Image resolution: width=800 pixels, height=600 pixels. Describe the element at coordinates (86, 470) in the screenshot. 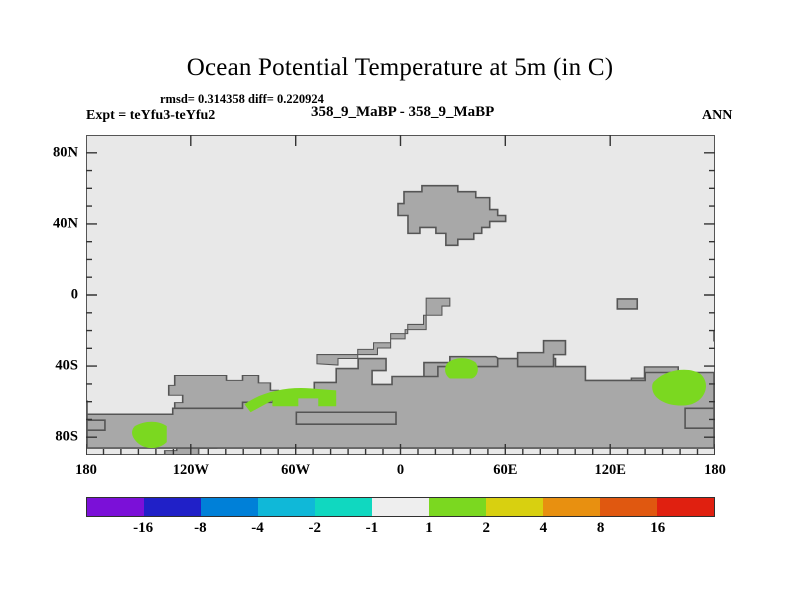

I see `xtick-180w: 180` at that location.